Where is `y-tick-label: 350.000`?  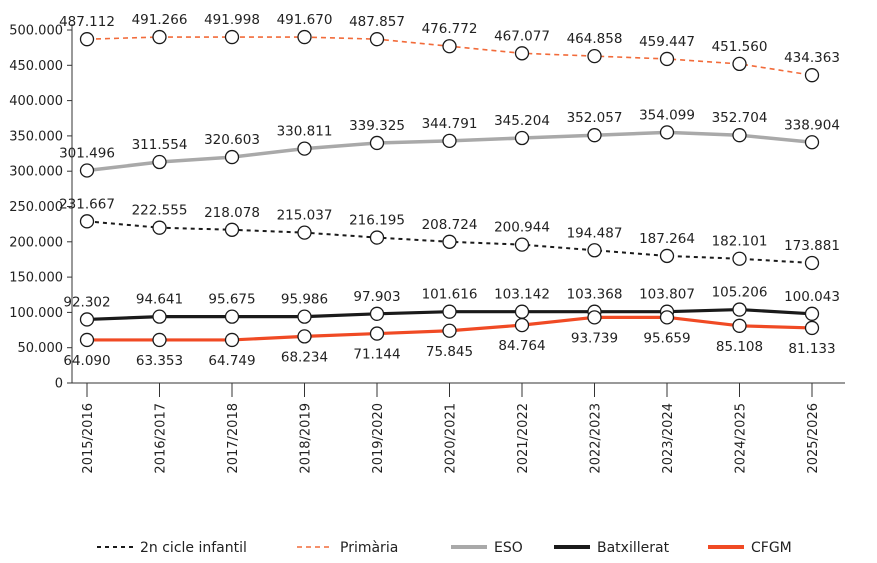
y-tick-label: 350.000 is located at coordinates (36, 136).